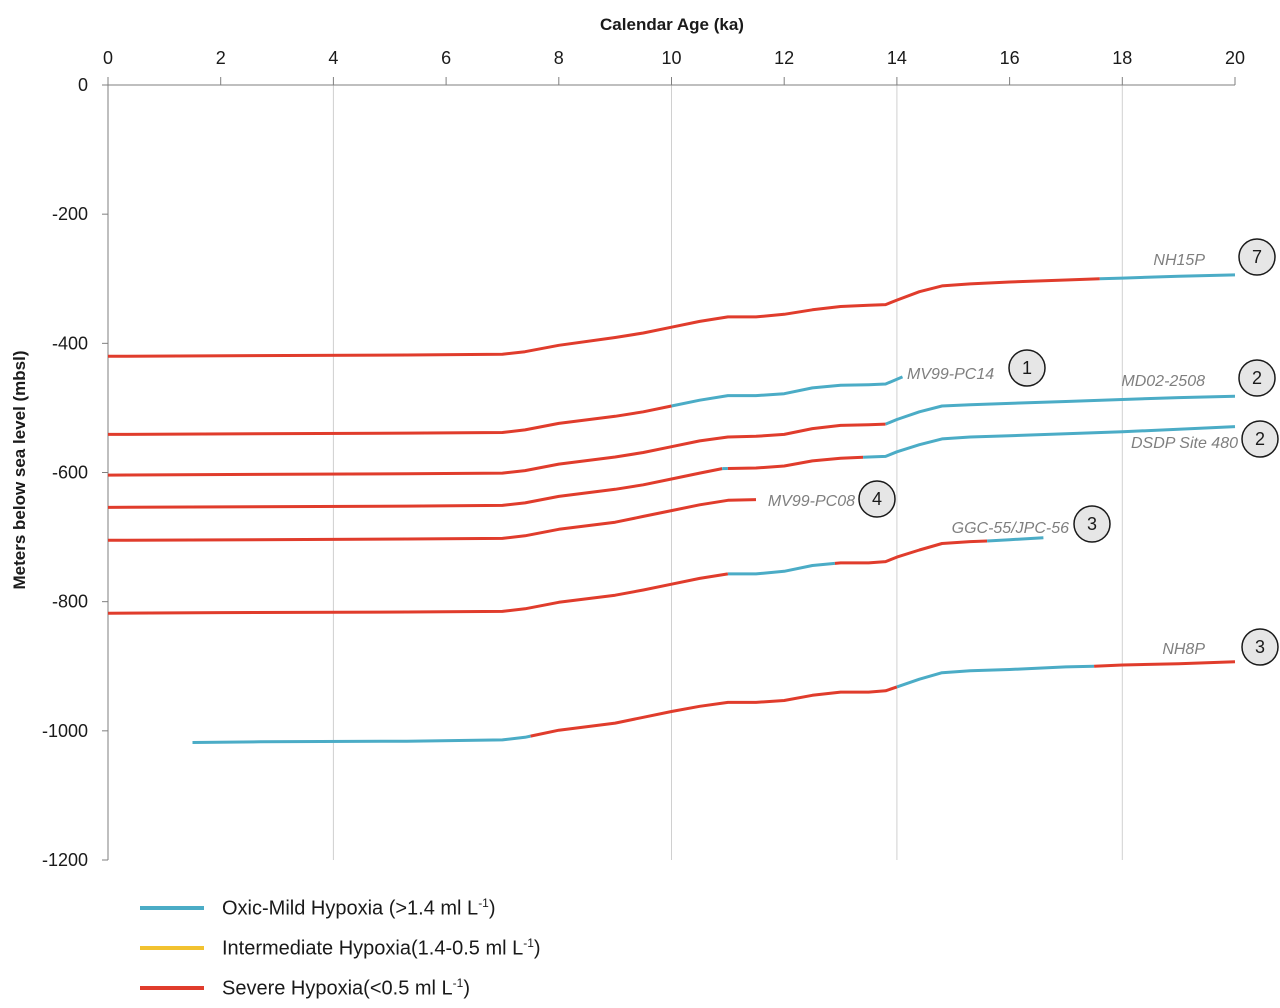 The height and width of the screenshot is (1008, 1280). I want to click on y-tick-label--400: -400, so click(70, 343).